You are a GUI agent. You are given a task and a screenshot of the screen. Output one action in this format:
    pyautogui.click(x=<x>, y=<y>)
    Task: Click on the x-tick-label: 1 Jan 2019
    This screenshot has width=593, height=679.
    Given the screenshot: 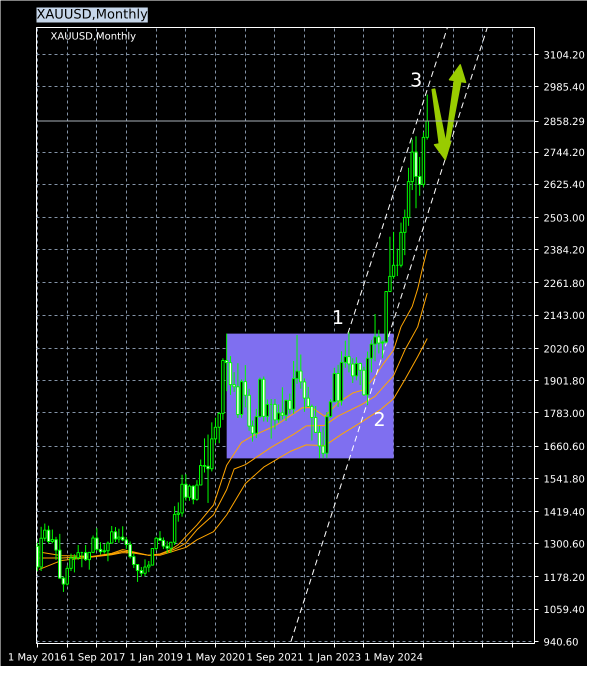 What is the action you would take?
    pyautogui.click(x=156, y=658)
    